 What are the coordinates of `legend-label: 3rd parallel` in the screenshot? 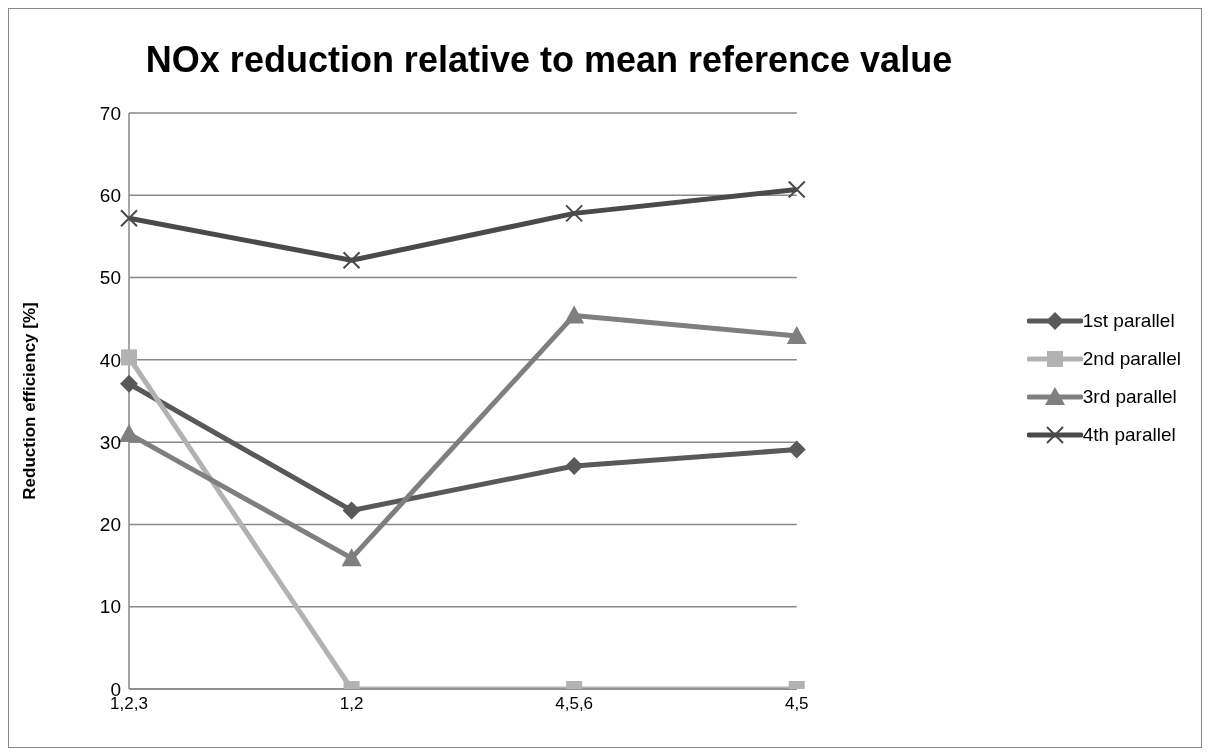 It's located at (1129, 397).